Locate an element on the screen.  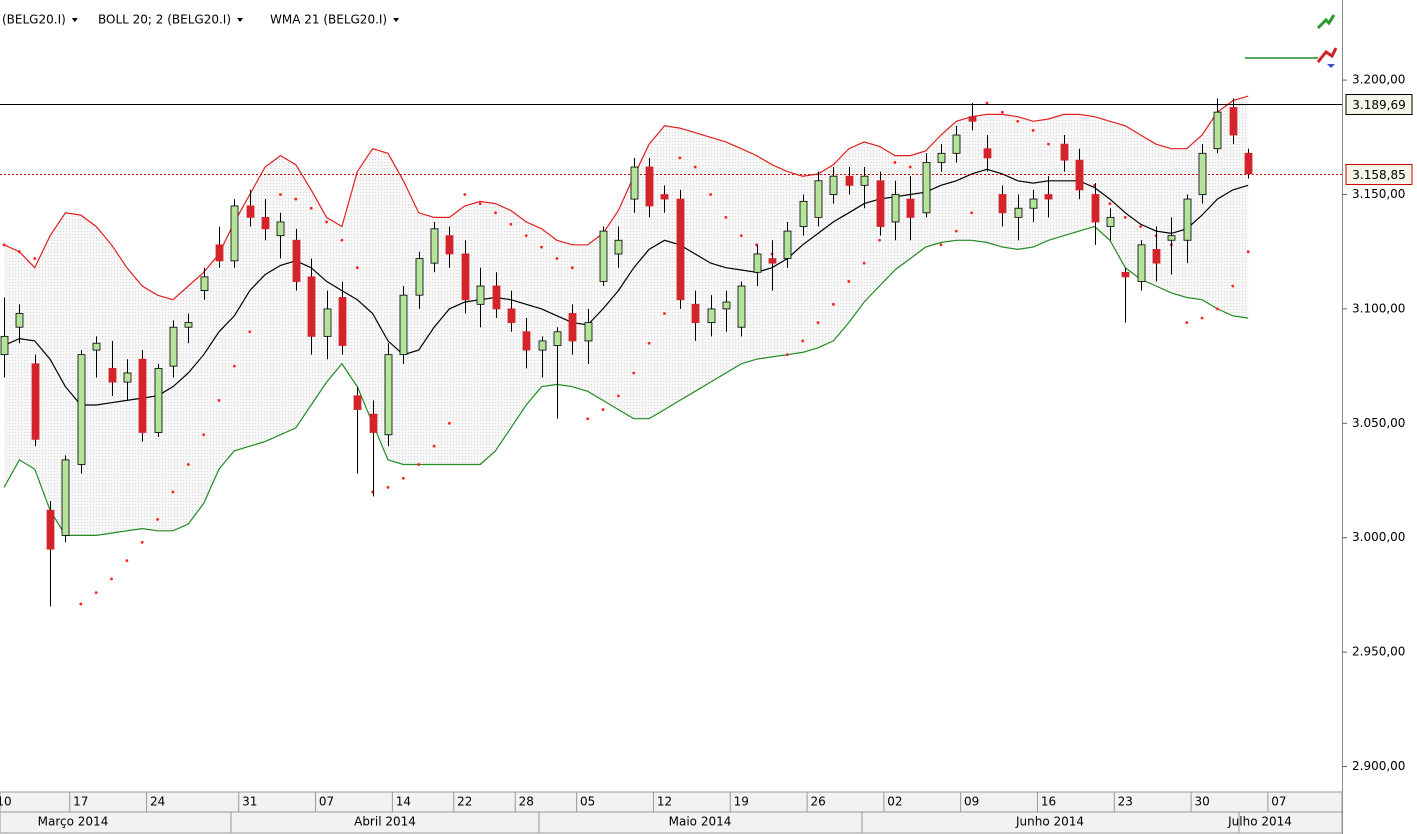
month-label: Abril 2014 is located at coordinates (385, 822).